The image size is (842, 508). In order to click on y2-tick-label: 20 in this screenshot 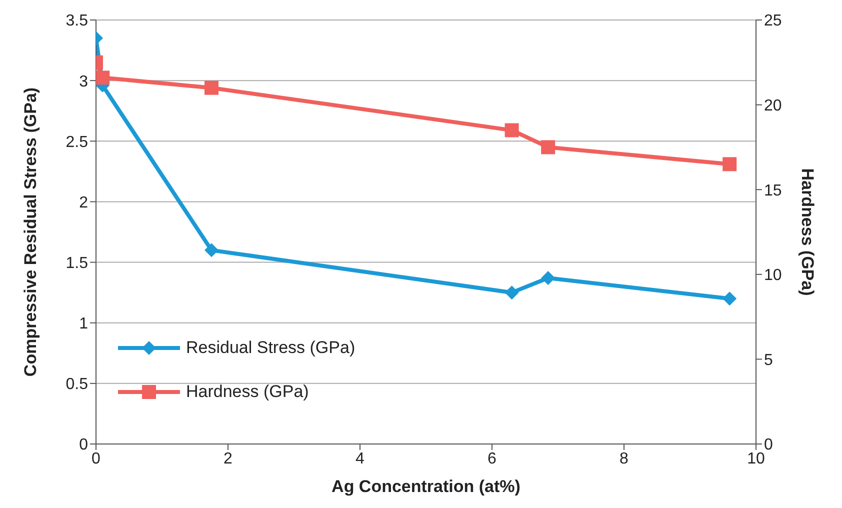, I will do `click(773, 105)`.